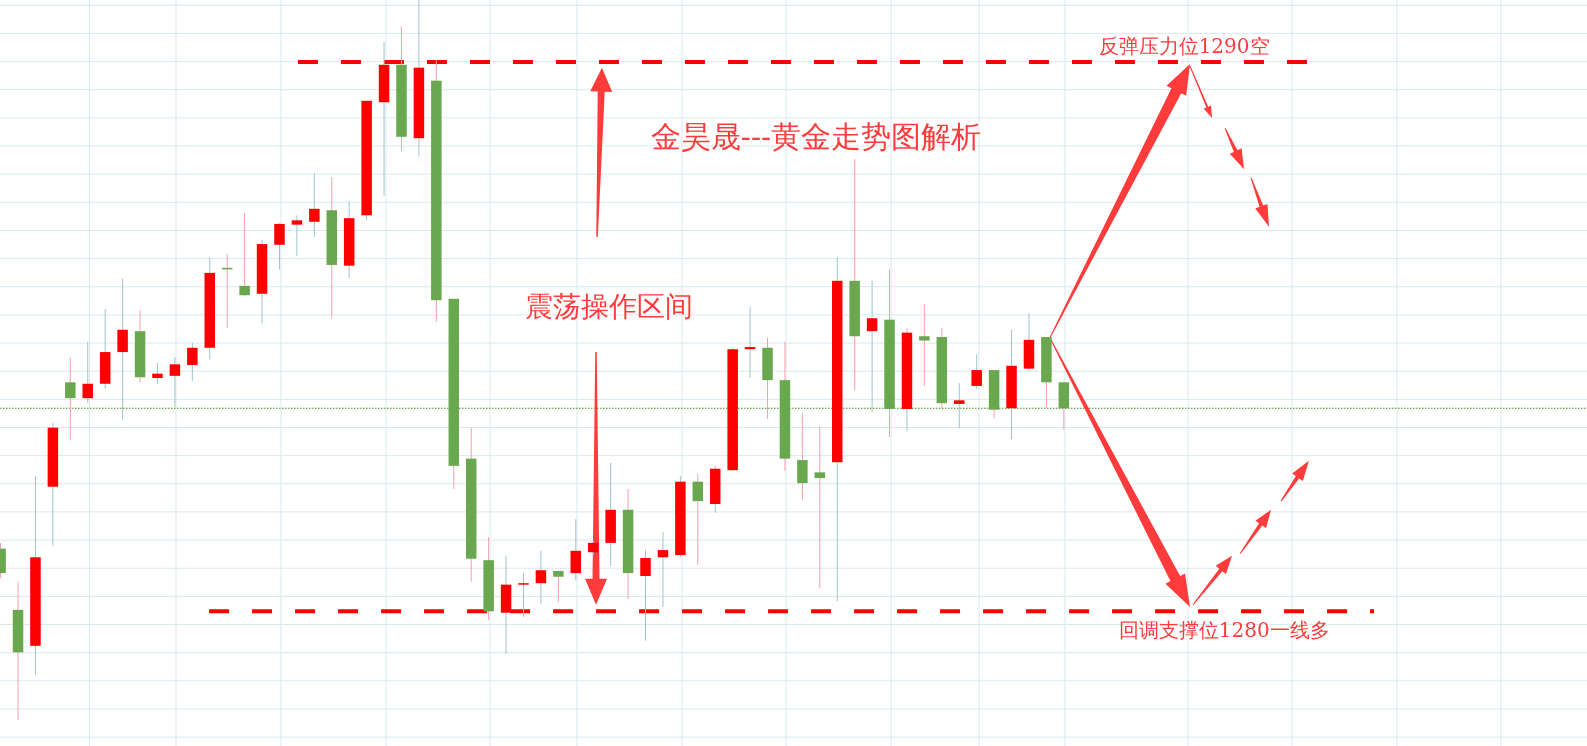 The height and width of the screenshot is (746, 1587). What do you see at coordinates (1184, 45) in the screenshot?
I see `ref-line-label: 反弹压力位1290空` at bounding box center [1184, 45].